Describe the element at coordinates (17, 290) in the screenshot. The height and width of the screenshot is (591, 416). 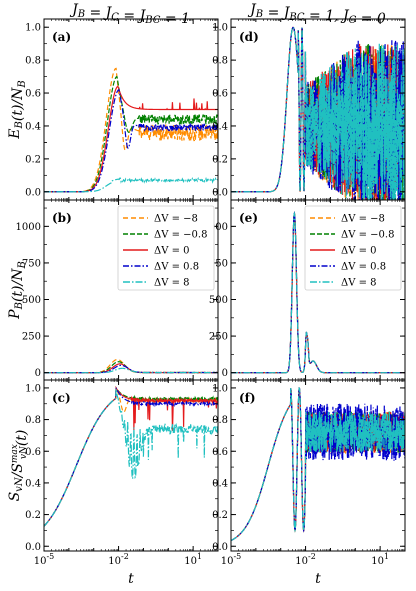
I see `y-axis-title: PB(t)/NBP_B(t)/N_B` at that location.